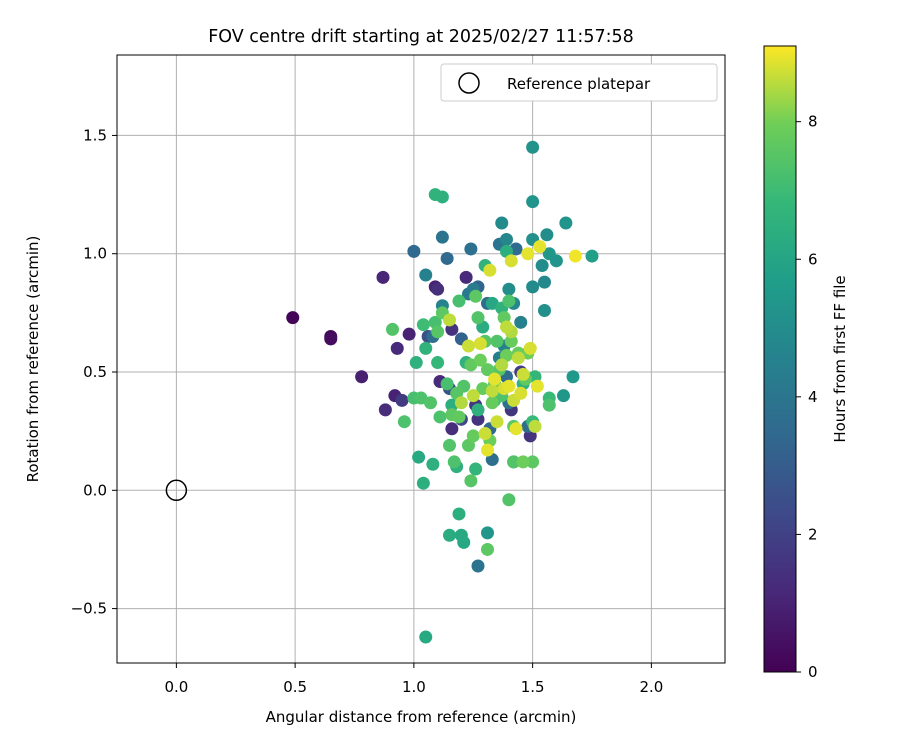 This screenshot has height=750, width=900. Describe the element at coordinates (421, 717) in the screenshot. I see `x-axis-label: Angular distance from reference (arcmin)` at that location.